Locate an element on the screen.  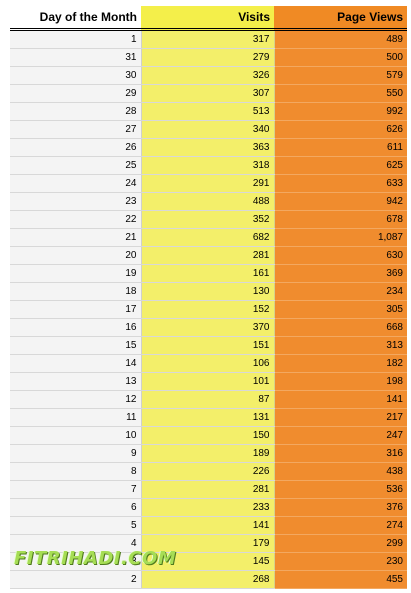
cell-page-views: 626 is located at coordinates (340, 129).